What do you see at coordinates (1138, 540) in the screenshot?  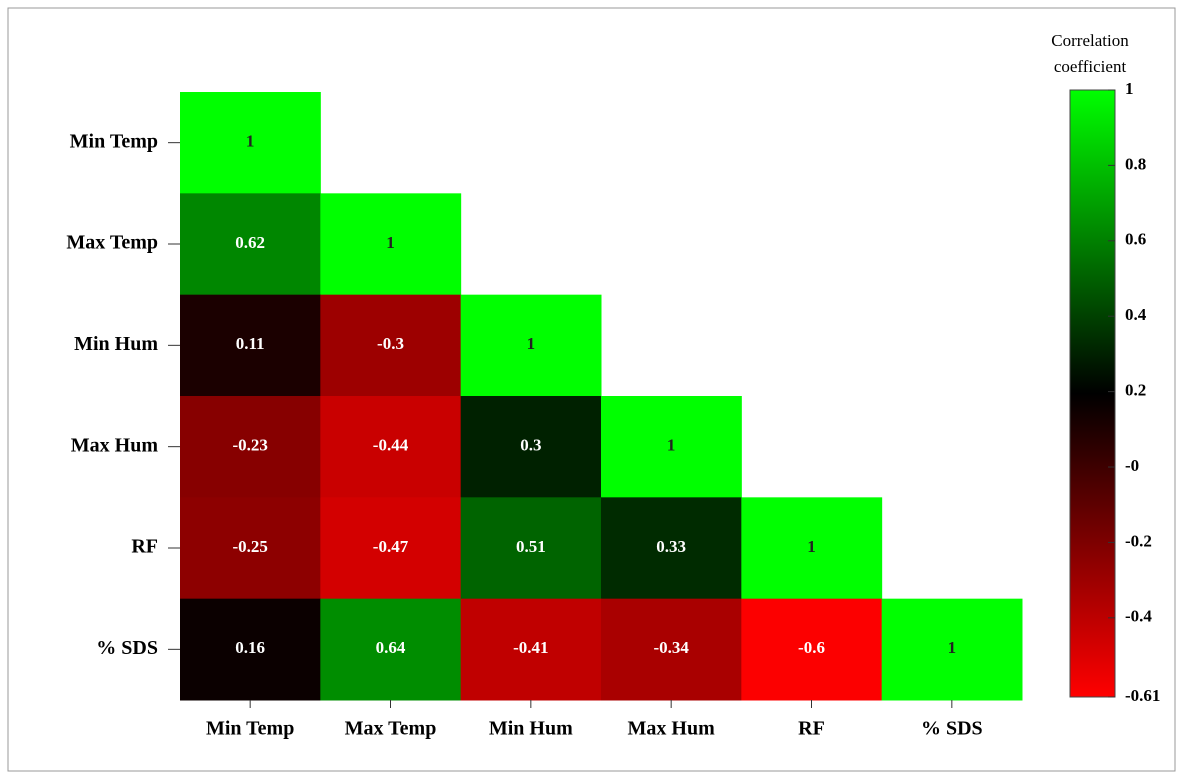 I see `colorbar-tick-label: -0.2` at bounding box center [1138, 540].